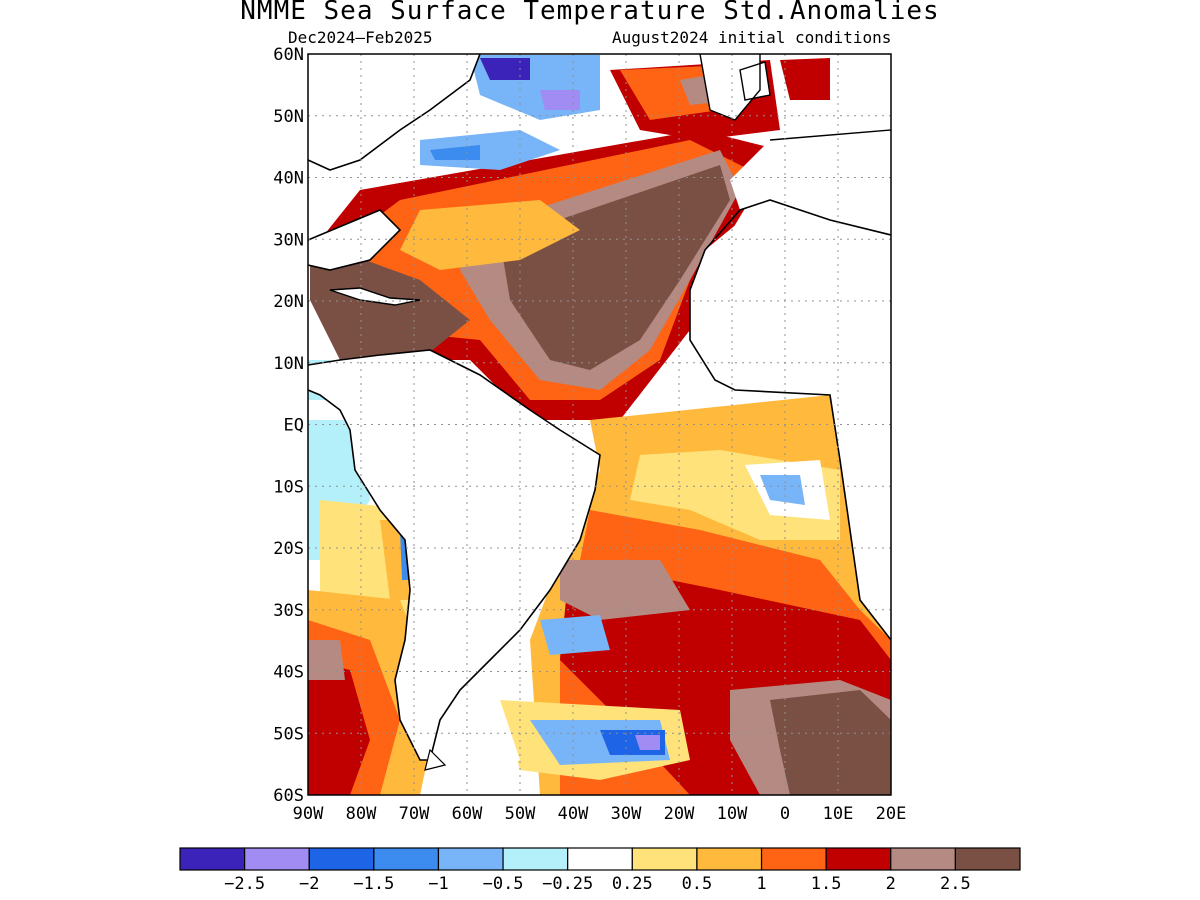 The height and width of the screenshot is (900, 1200). What do you see at coordinates (732, 814) in the screenshot?
I see `lon-label: 10W` at bounding box center [732, 814].